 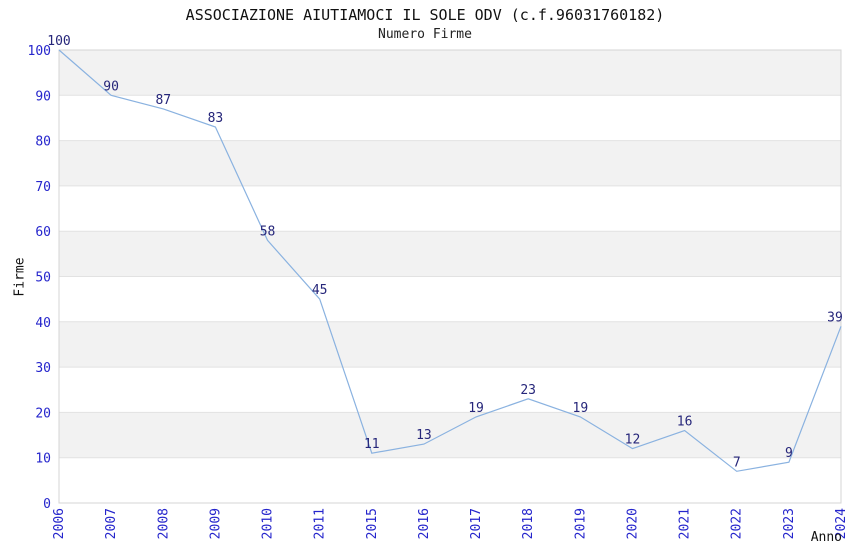 I want to click on y-tick-label: 40, so click(x=43, y=323).